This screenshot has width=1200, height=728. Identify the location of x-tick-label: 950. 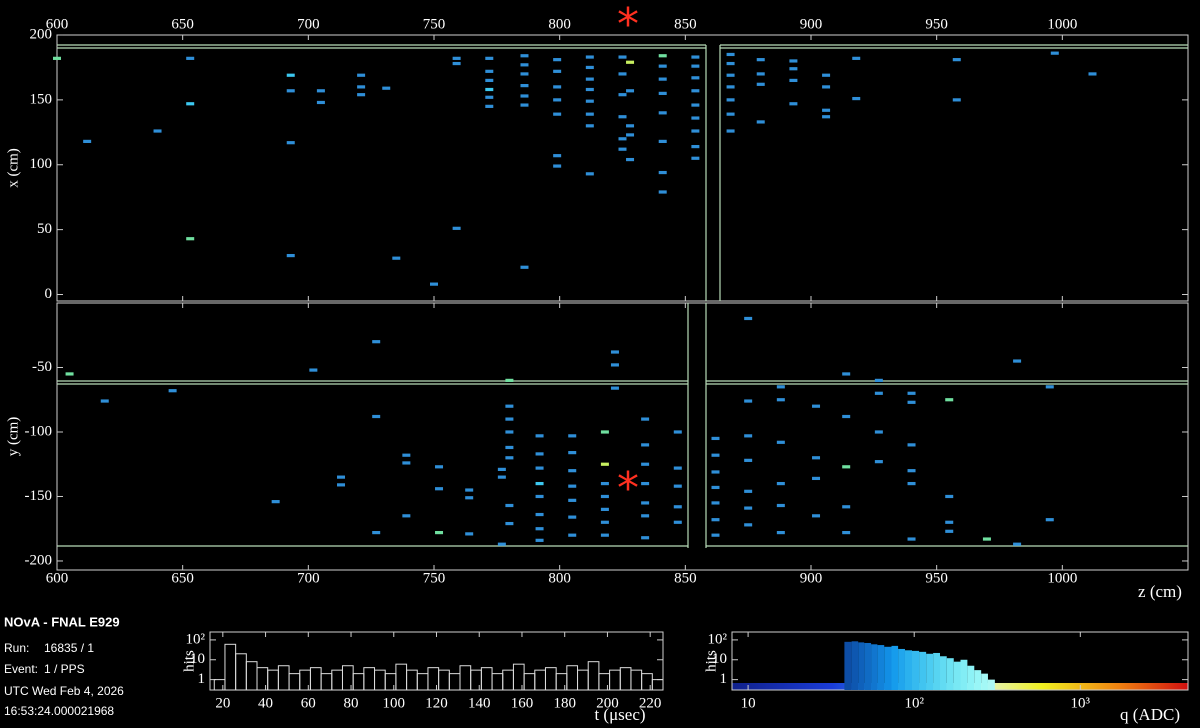
(936, 578).